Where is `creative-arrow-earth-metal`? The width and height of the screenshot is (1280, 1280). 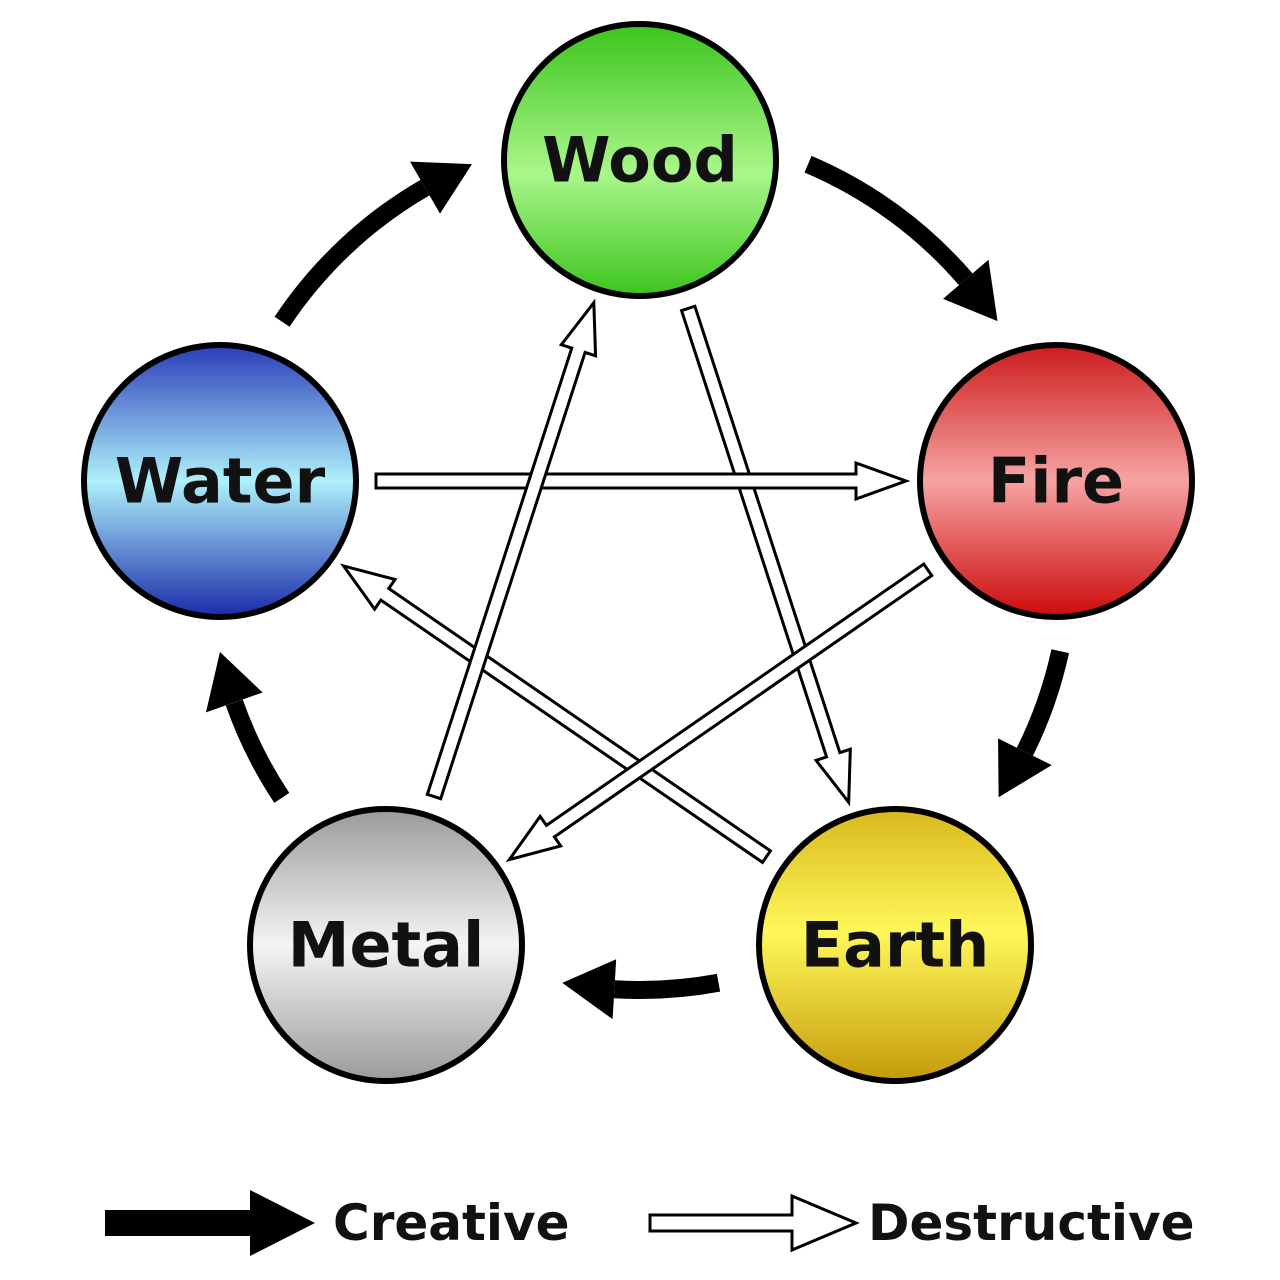 creative-arrow-earth-metal is located at coordinates (667, 986).